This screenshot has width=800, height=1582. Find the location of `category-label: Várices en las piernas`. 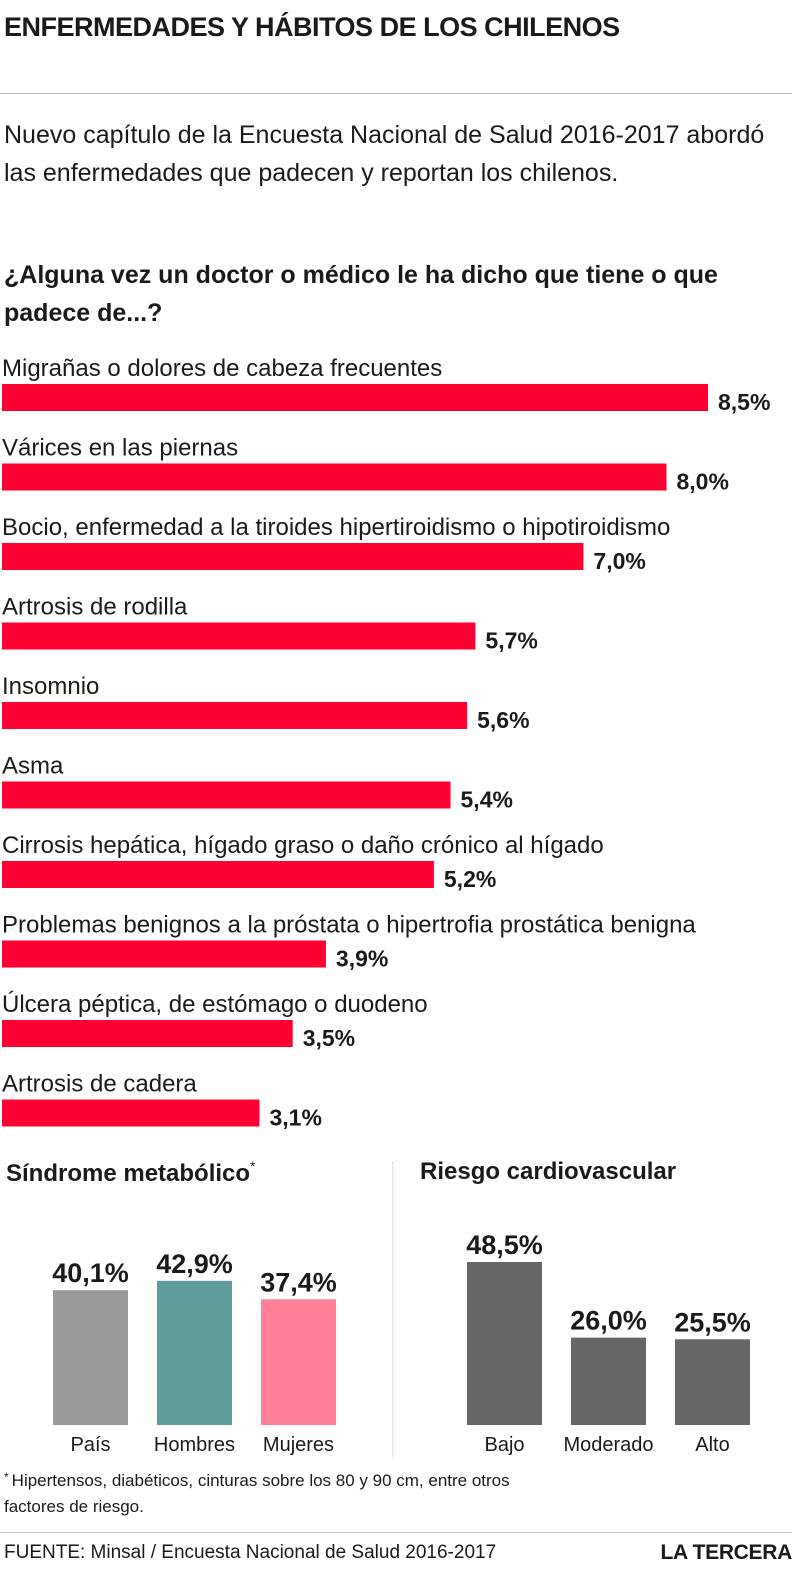

category-label: Várices en las piernas is located at coordinates (120, 448).